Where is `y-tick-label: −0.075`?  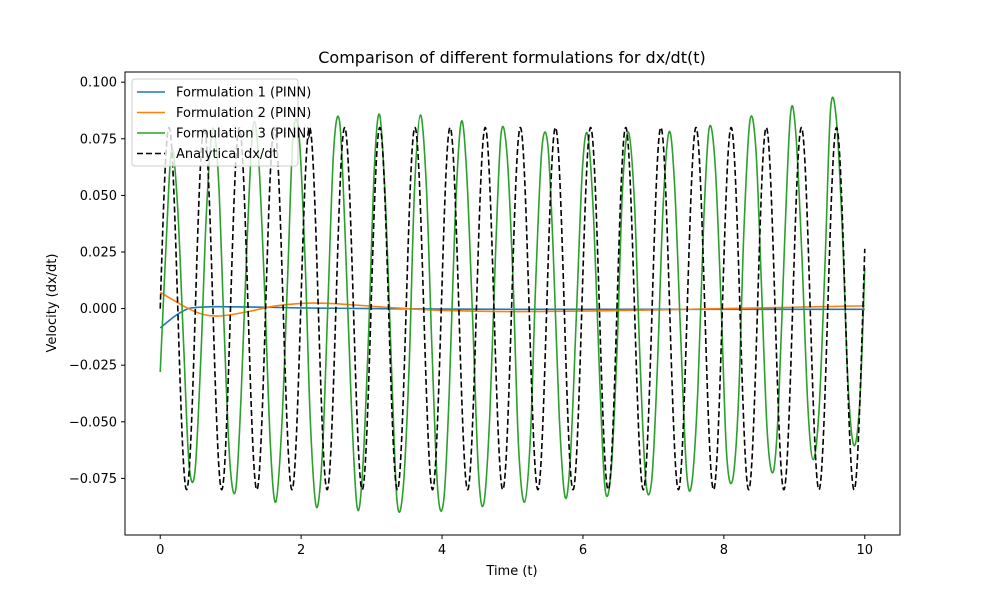
y-tick-label: −0.075 is located at coordinates (93, 479).